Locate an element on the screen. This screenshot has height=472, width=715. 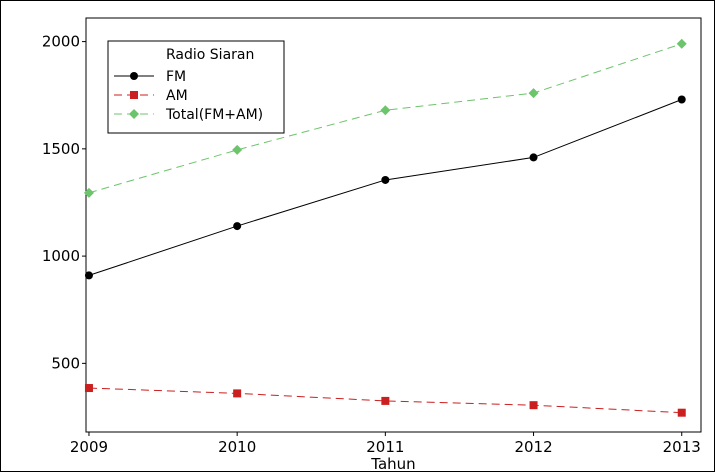
x-tick-label: 2009 is located at coordinates (89, 447).